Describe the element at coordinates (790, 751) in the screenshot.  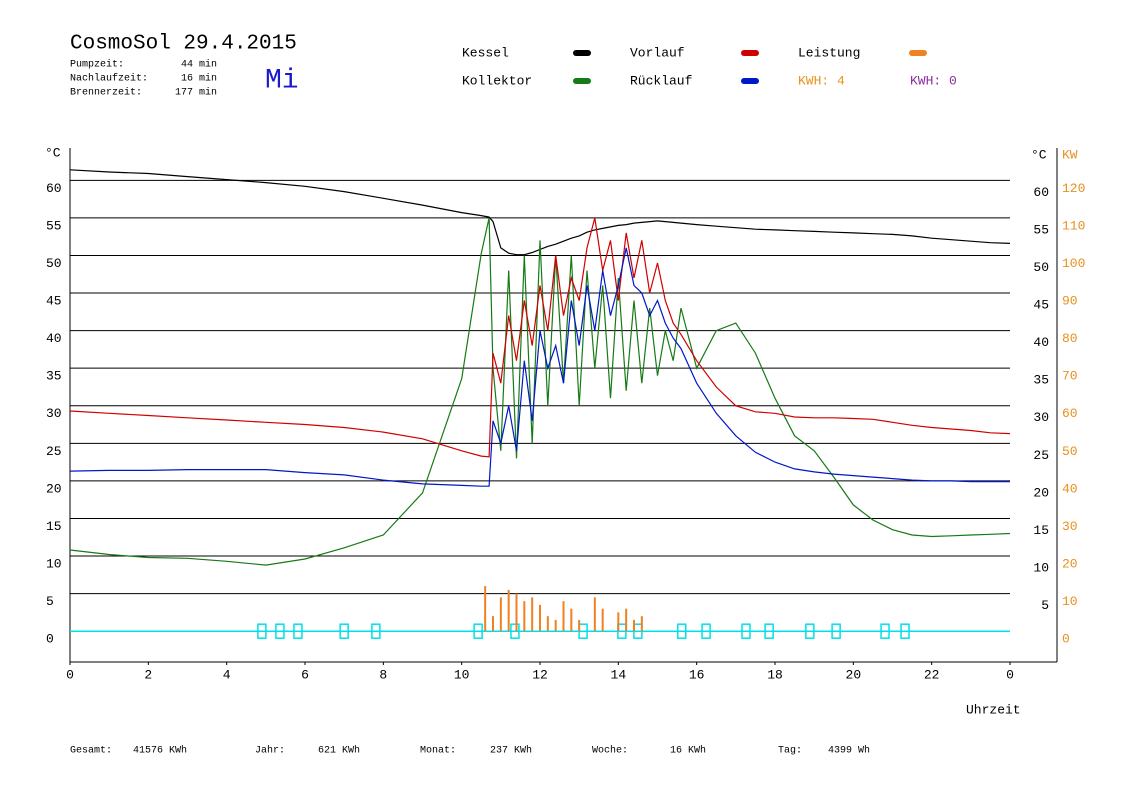
I see `total-label: Tag:` at that location.